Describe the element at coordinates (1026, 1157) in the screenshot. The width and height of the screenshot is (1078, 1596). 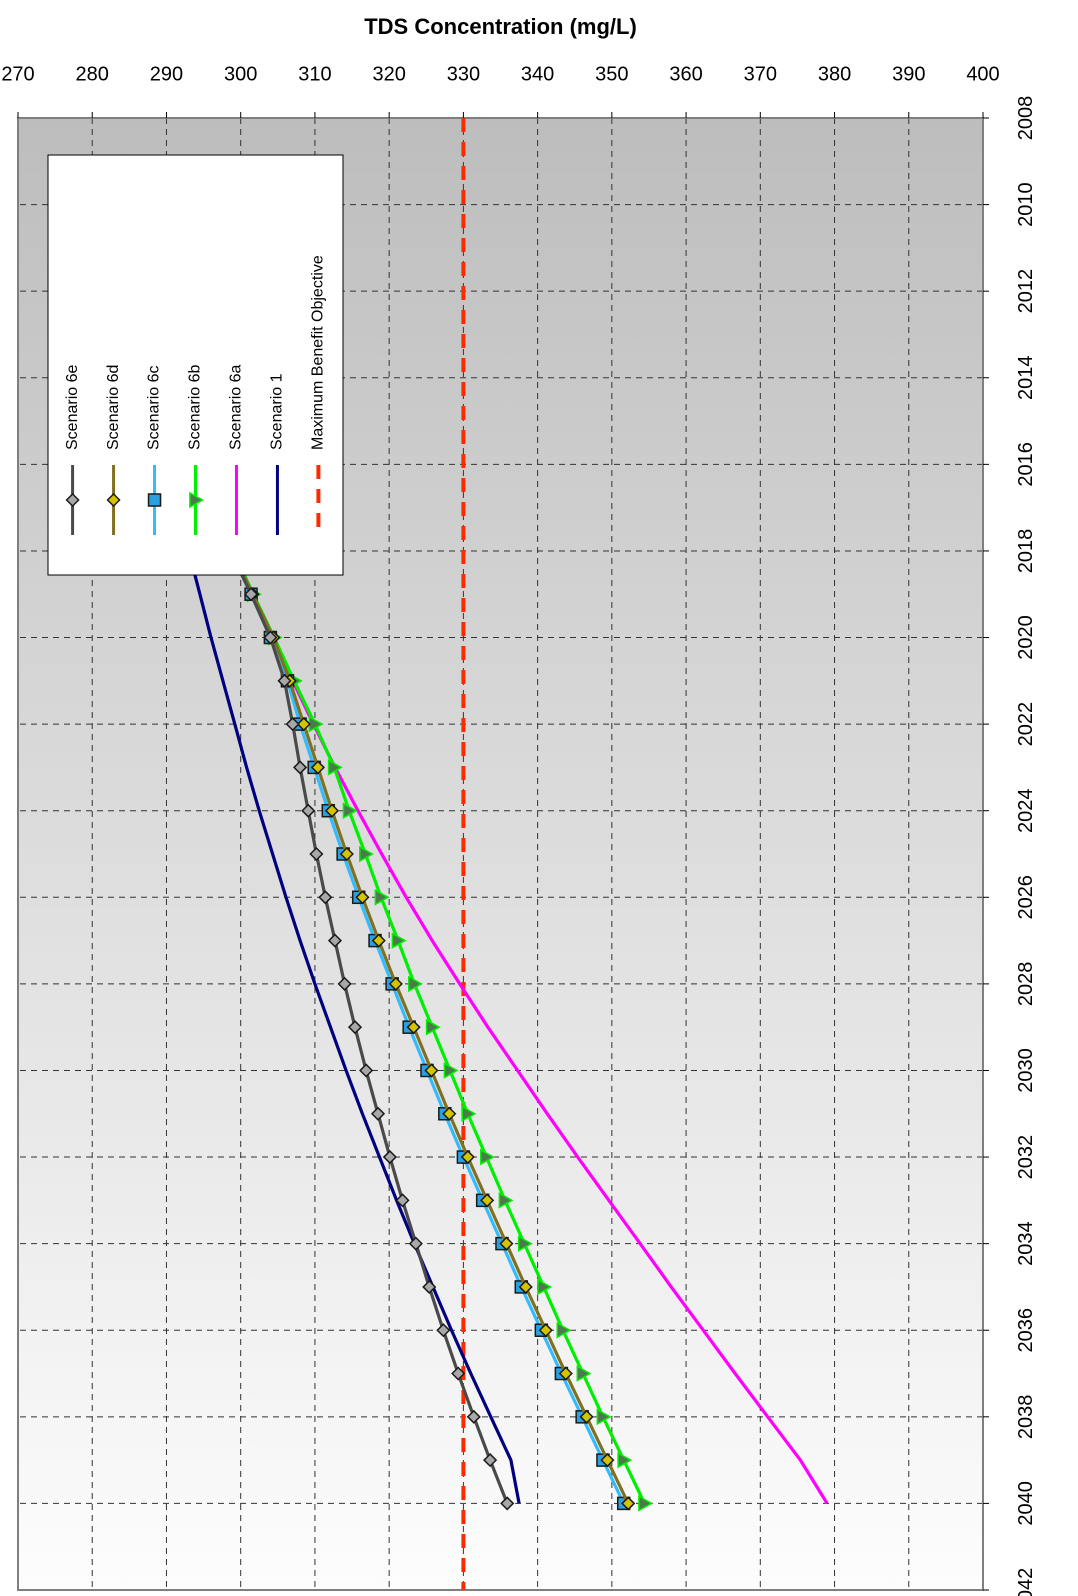
I see `x-tick-label: 2032` at that location.